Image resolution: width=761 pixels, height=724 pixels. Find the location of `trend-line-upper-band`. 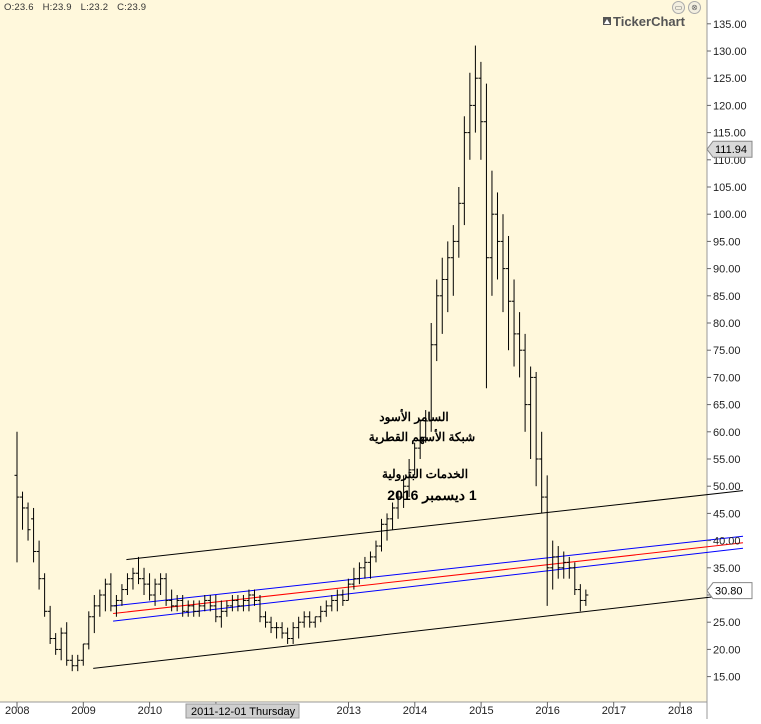

trend-line-upper-band is located at coordinates (428, 571).